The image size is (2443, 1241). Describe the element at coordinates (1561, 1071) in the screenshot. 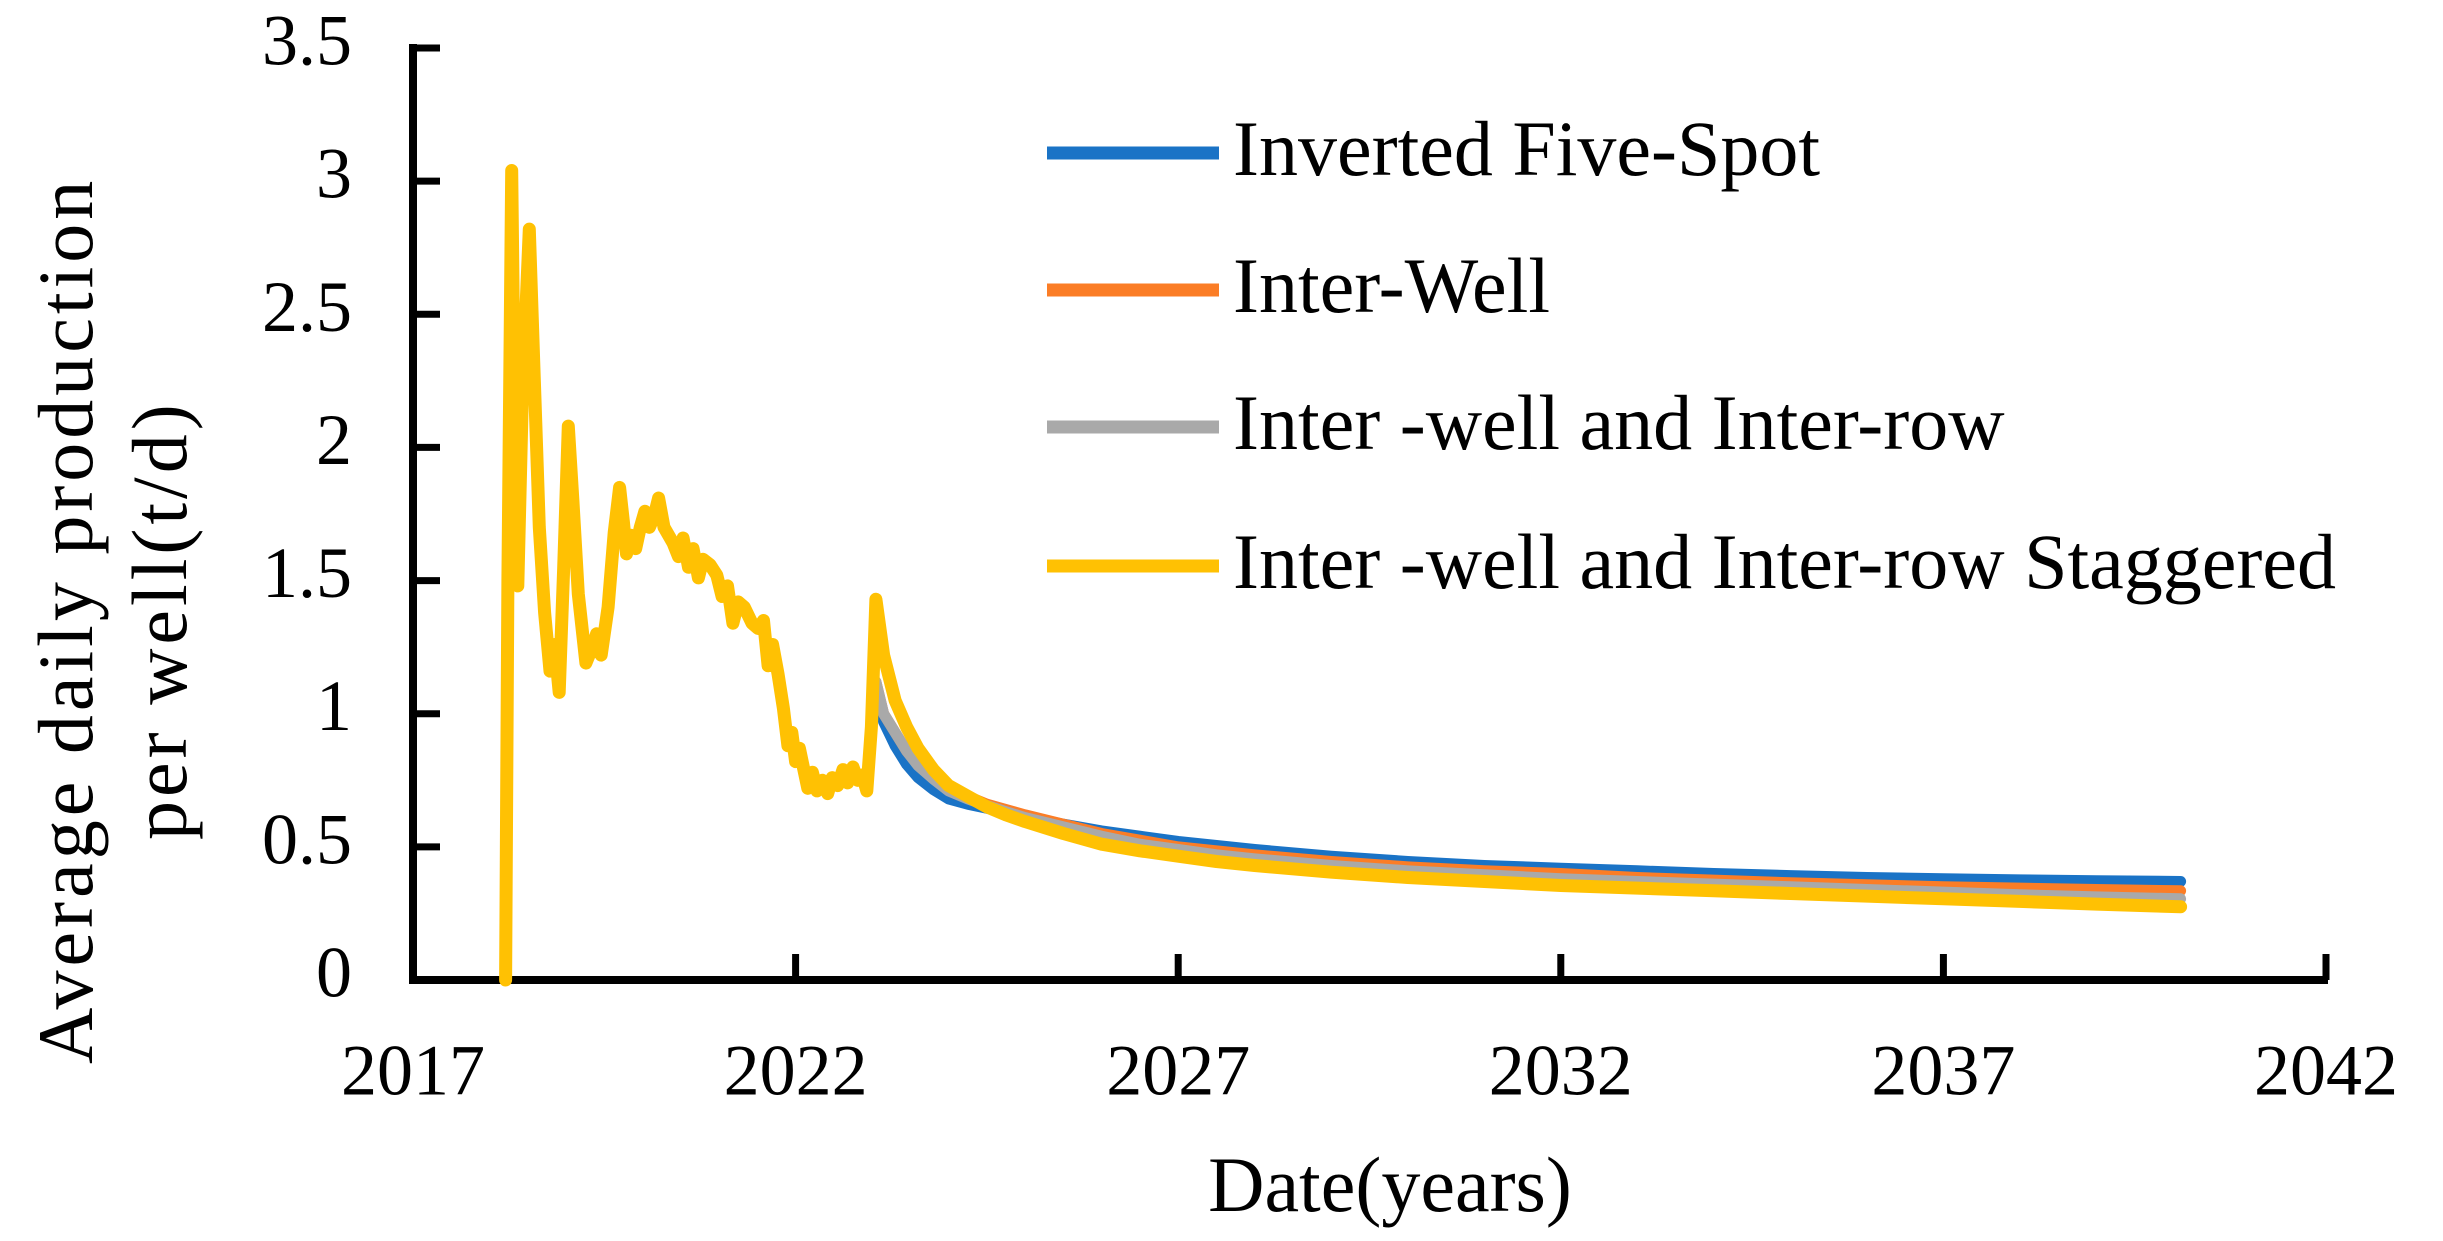

I see `x-tick-label: 2032` at that location.